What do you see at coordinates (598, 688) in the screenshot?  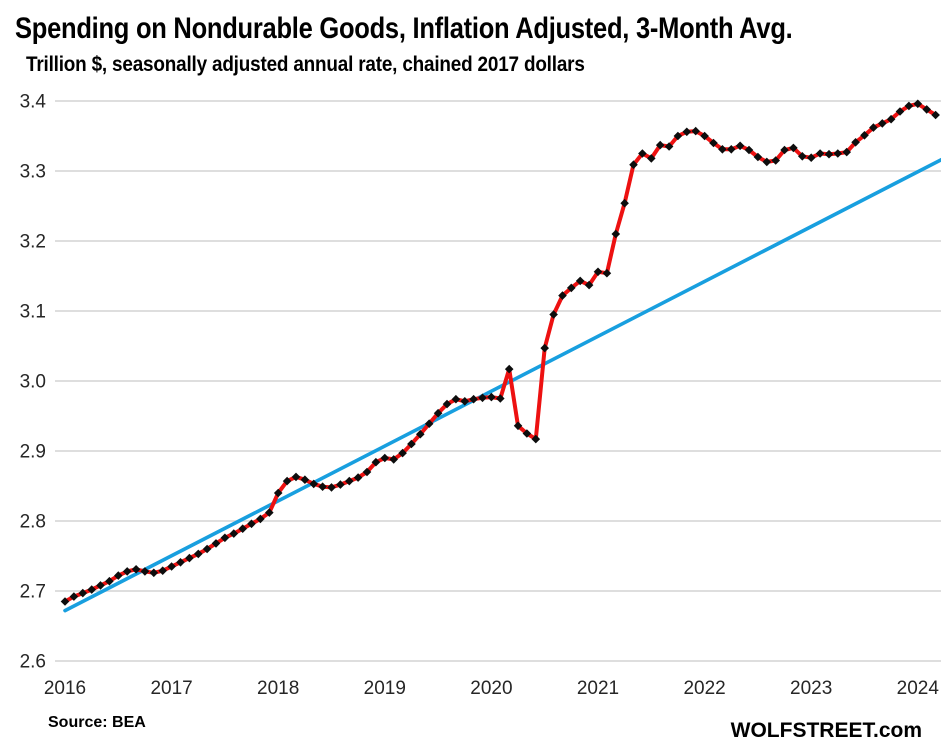 I see `x-axis-tick-label: 2021` at bounding box center [598, 688].